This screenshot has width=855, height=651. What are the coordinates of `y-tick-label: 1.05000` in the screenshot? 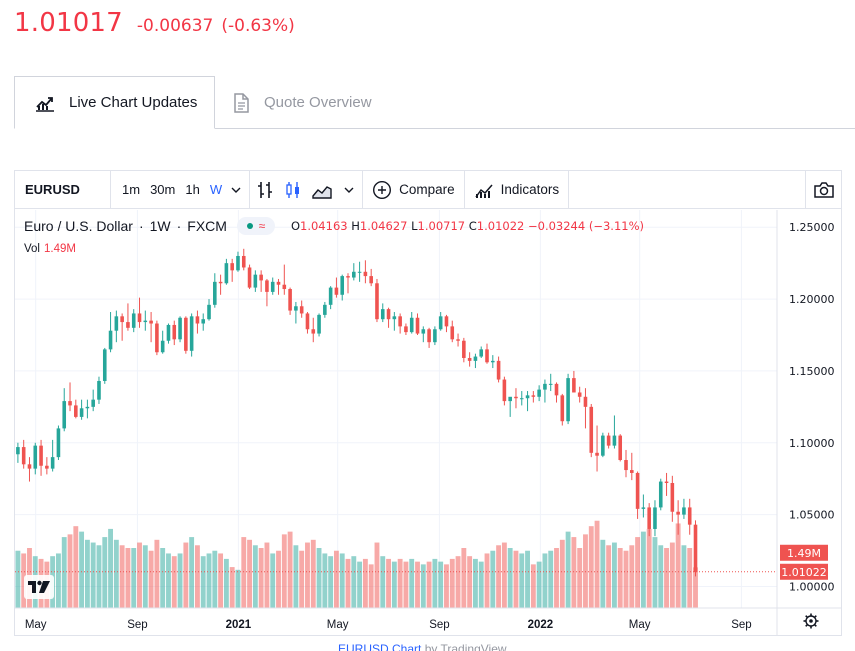 It's located at (812, 515).